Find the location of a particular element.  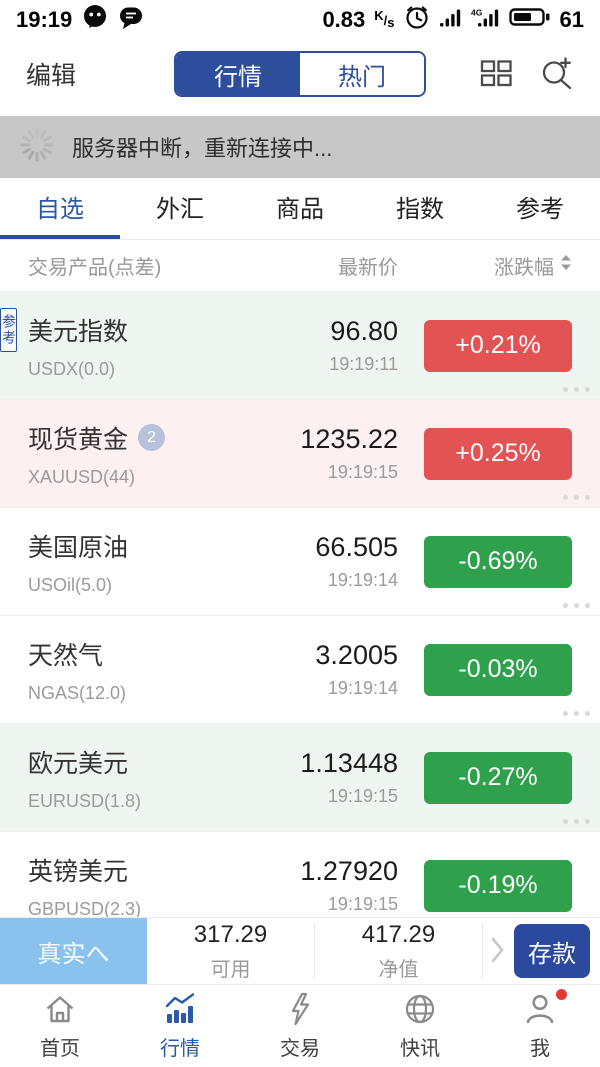

column-product: 交易产品(点差) is located at coordinates (95, 268).